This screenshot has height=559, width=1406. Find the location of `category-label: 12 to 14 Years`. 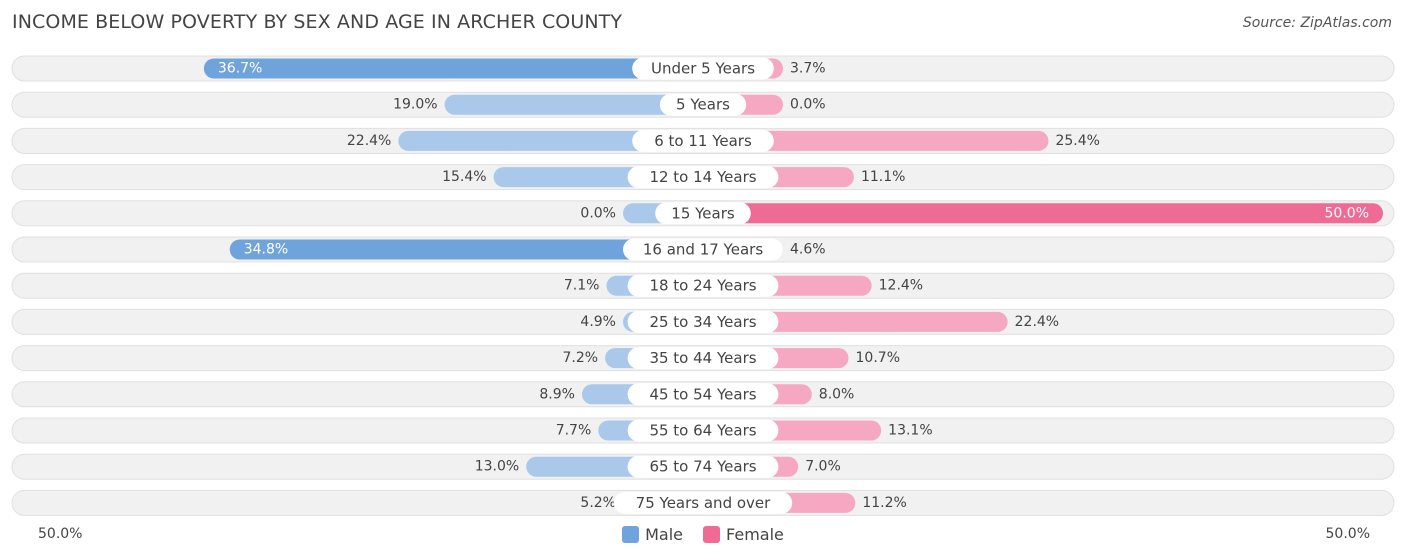

category-label: 12 to 14 Years is located at coordinates (702, 177).